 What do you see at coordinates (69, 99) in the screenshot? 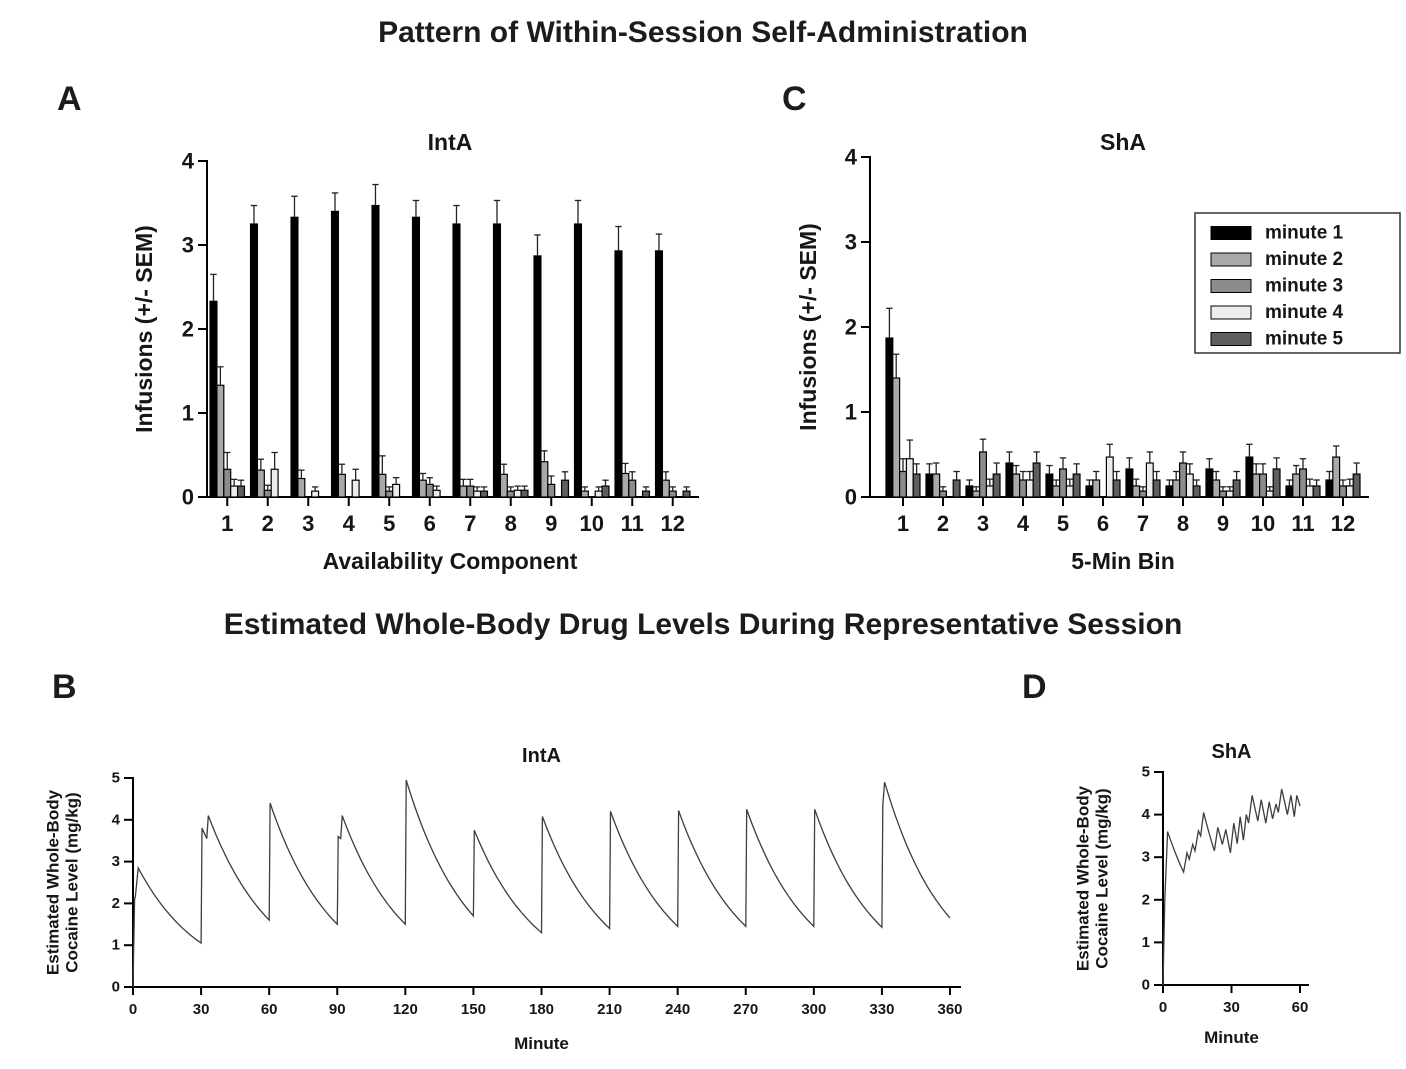
I see `panel-label-a: A` at bounding box center [69, 99].